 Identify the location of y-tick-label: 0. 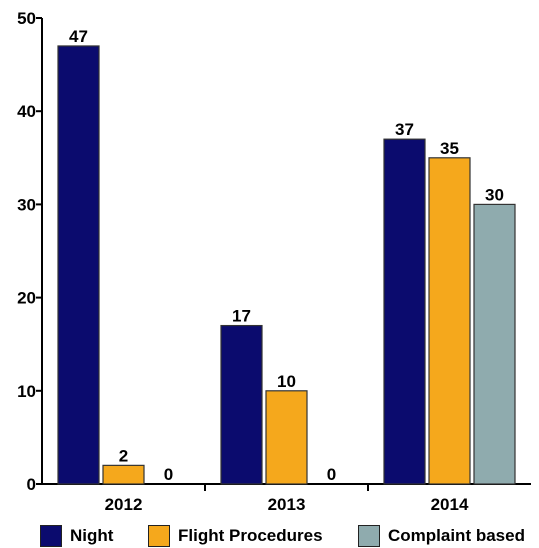
(31, 484).